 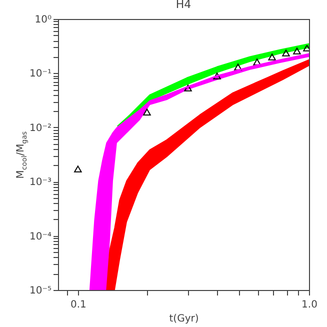 What do you see at coordinates (43, 20) in the screenshot?
I see `y-tick-label: 10⁰` at bounding box center [43, 20].